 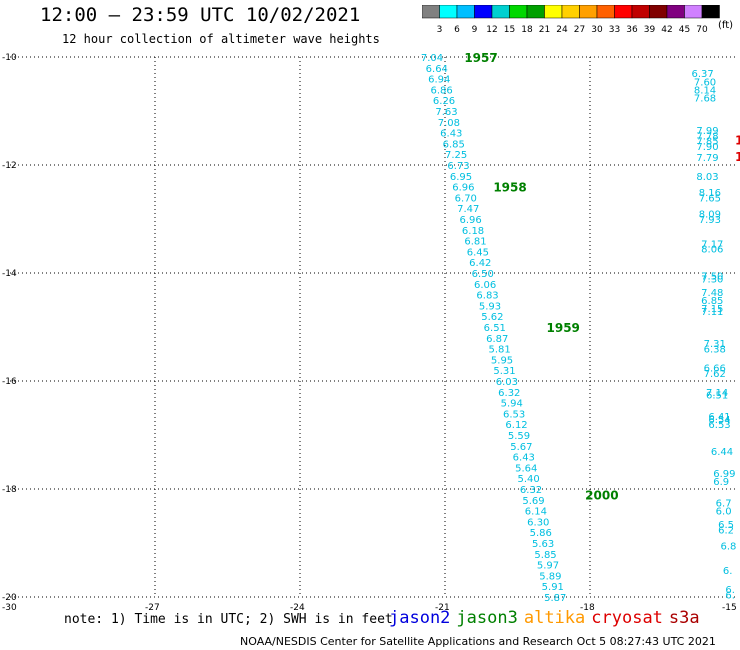 What do you see at coordinates (504, 371) in the screenshot?
I see `swh-value: 5.31` at bounding box center [504, 371].